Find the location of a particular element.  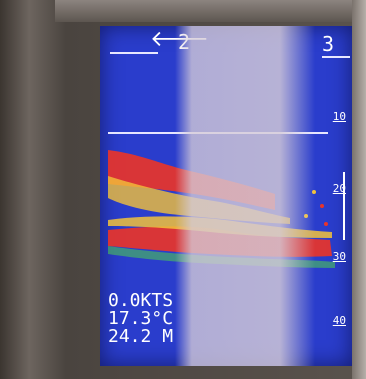

depth-scale-label: 10 is located at coordinates (339, 116).